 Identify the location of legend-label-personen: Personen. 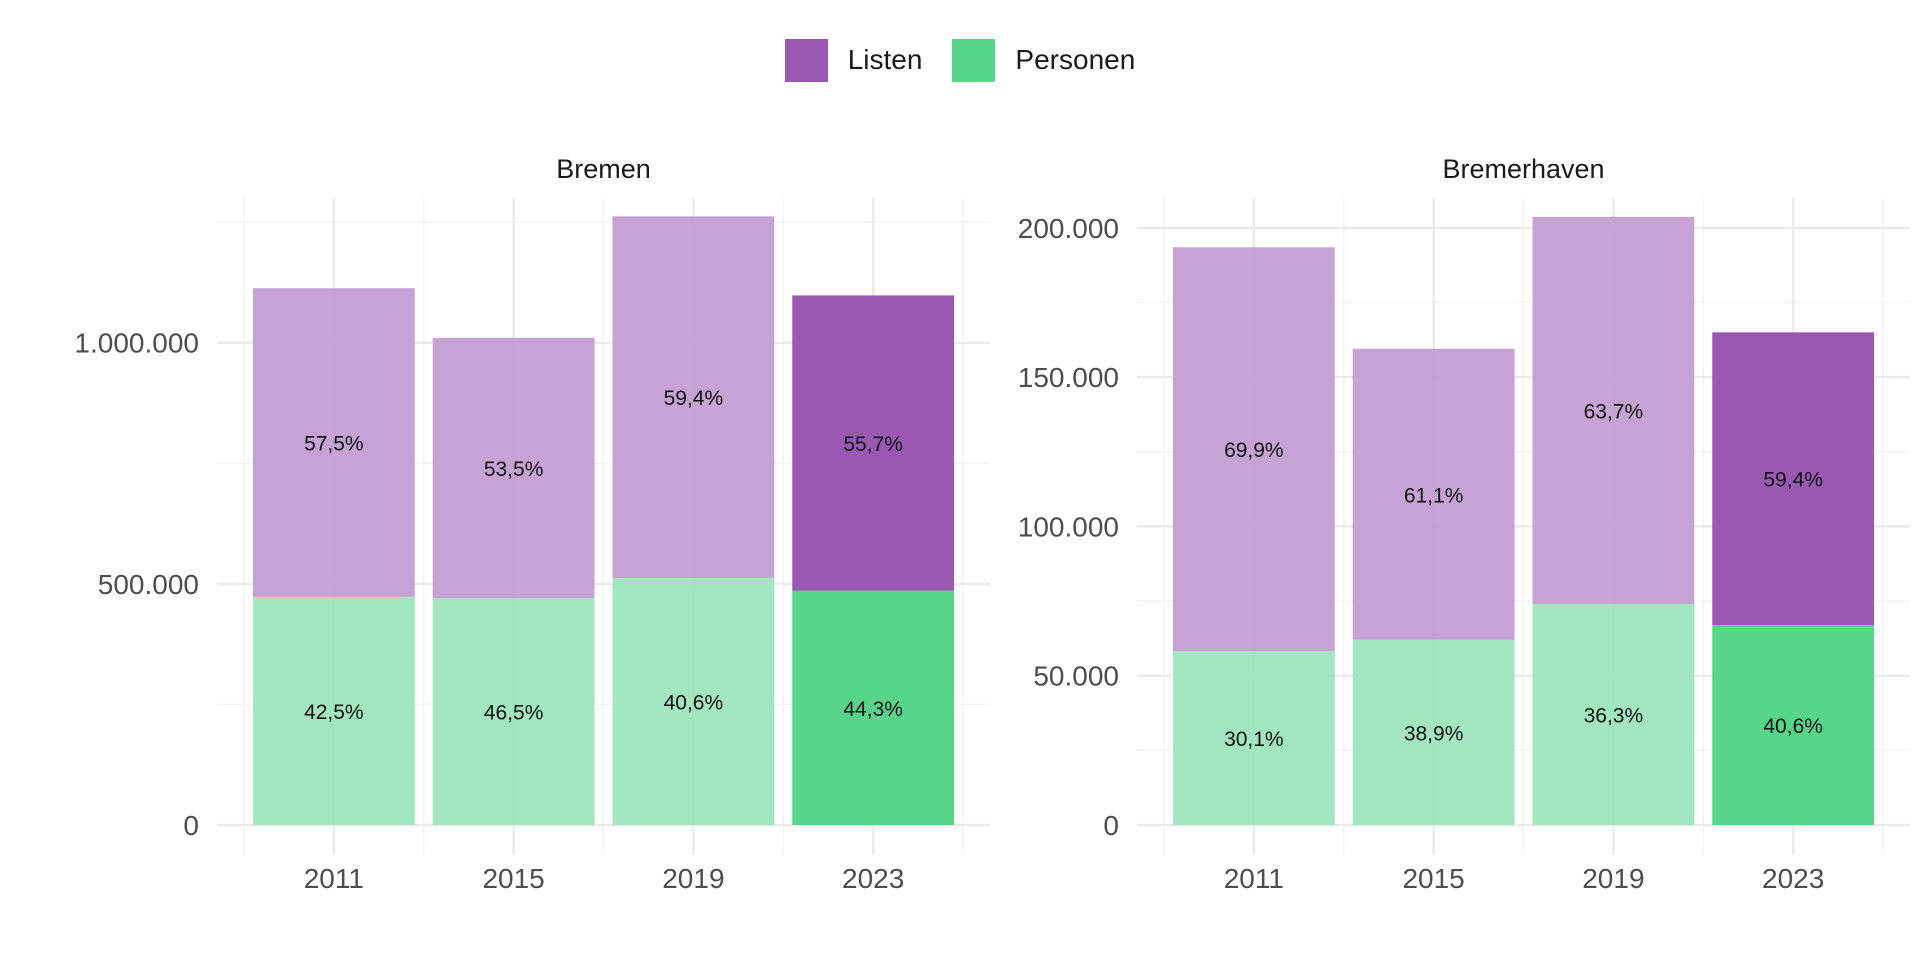
(1075, 59).